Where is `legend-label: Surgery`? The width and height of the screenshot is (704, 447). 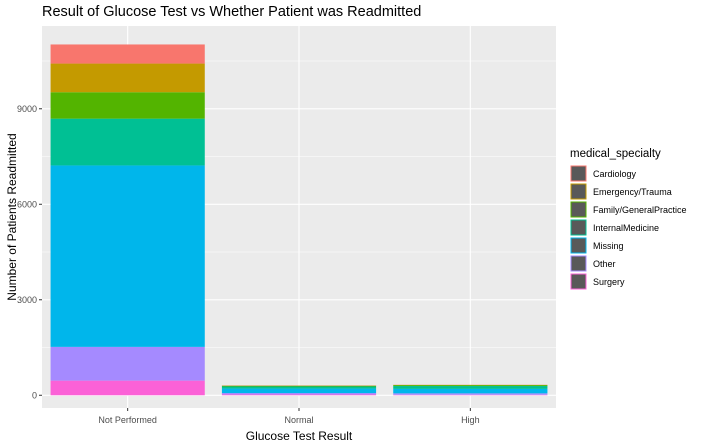
legend-label: Surgery is located at coordinates (609, 282).